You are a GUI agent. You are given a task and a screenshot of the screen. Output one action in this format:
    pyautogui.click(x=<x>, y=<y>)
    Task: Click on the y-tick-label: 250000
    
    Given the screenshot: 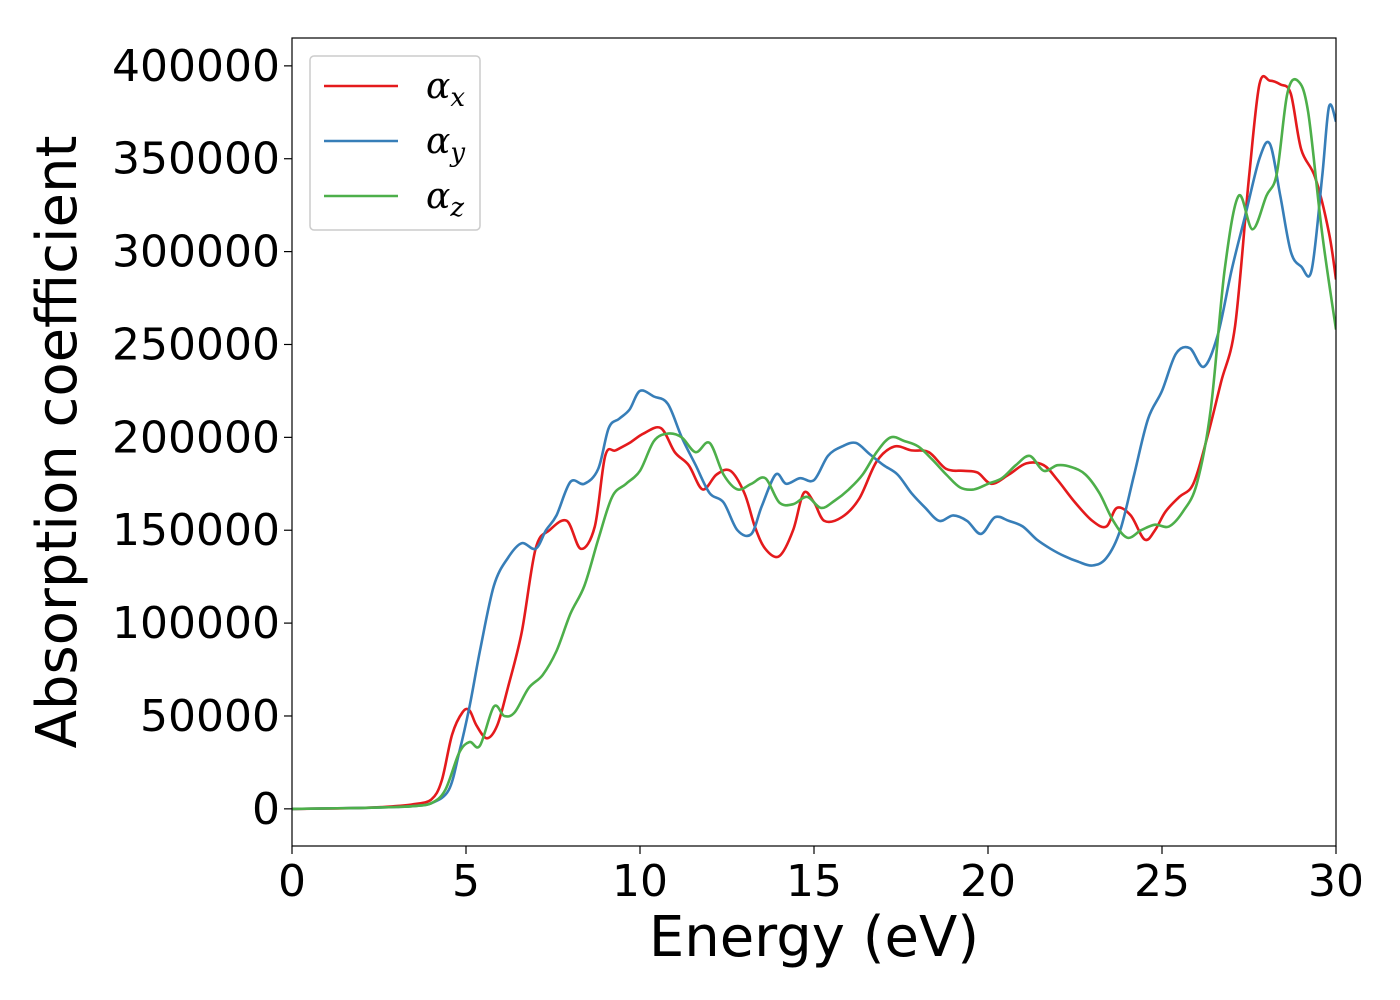 What is the action you would take?
    pyautogui.click(x=196, y=344)
    